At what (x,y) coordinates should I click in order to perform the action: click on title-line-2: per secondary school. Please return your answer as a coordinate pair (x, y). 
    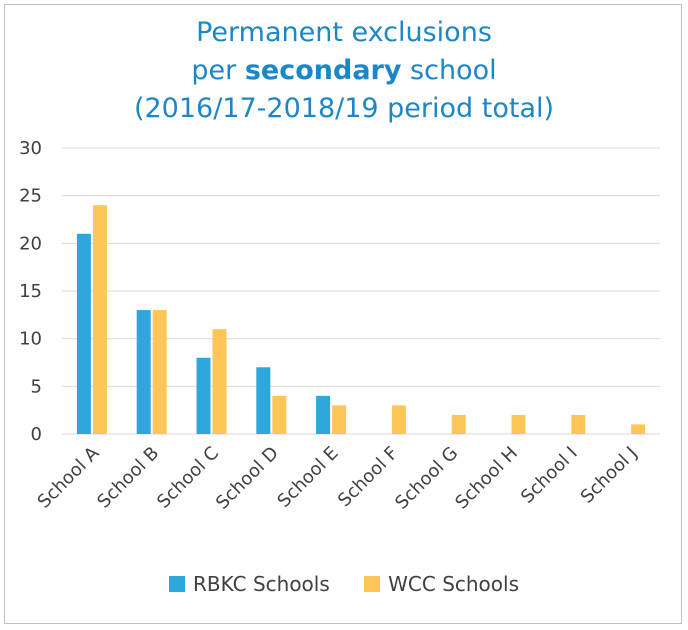
    Looking at the image, I should click on (344, 71).